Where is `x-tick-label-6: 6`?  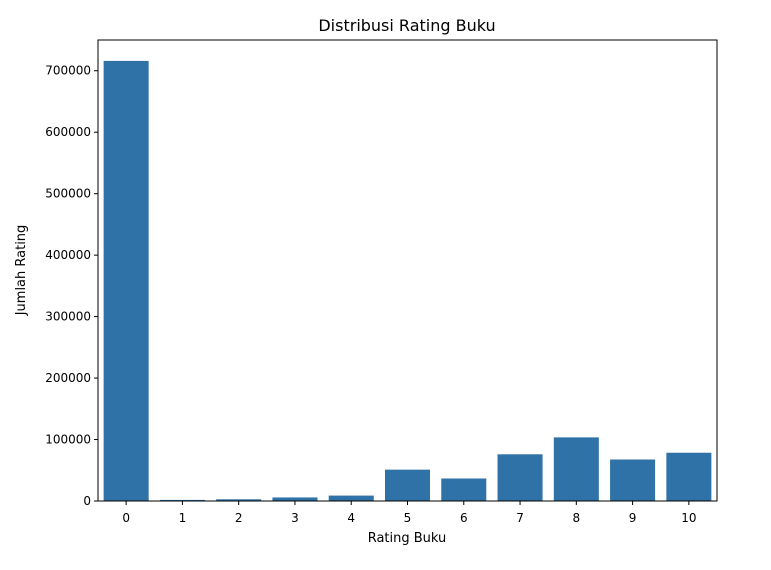 x-tick-label-6: 6 is located at coordinates (464, 518).